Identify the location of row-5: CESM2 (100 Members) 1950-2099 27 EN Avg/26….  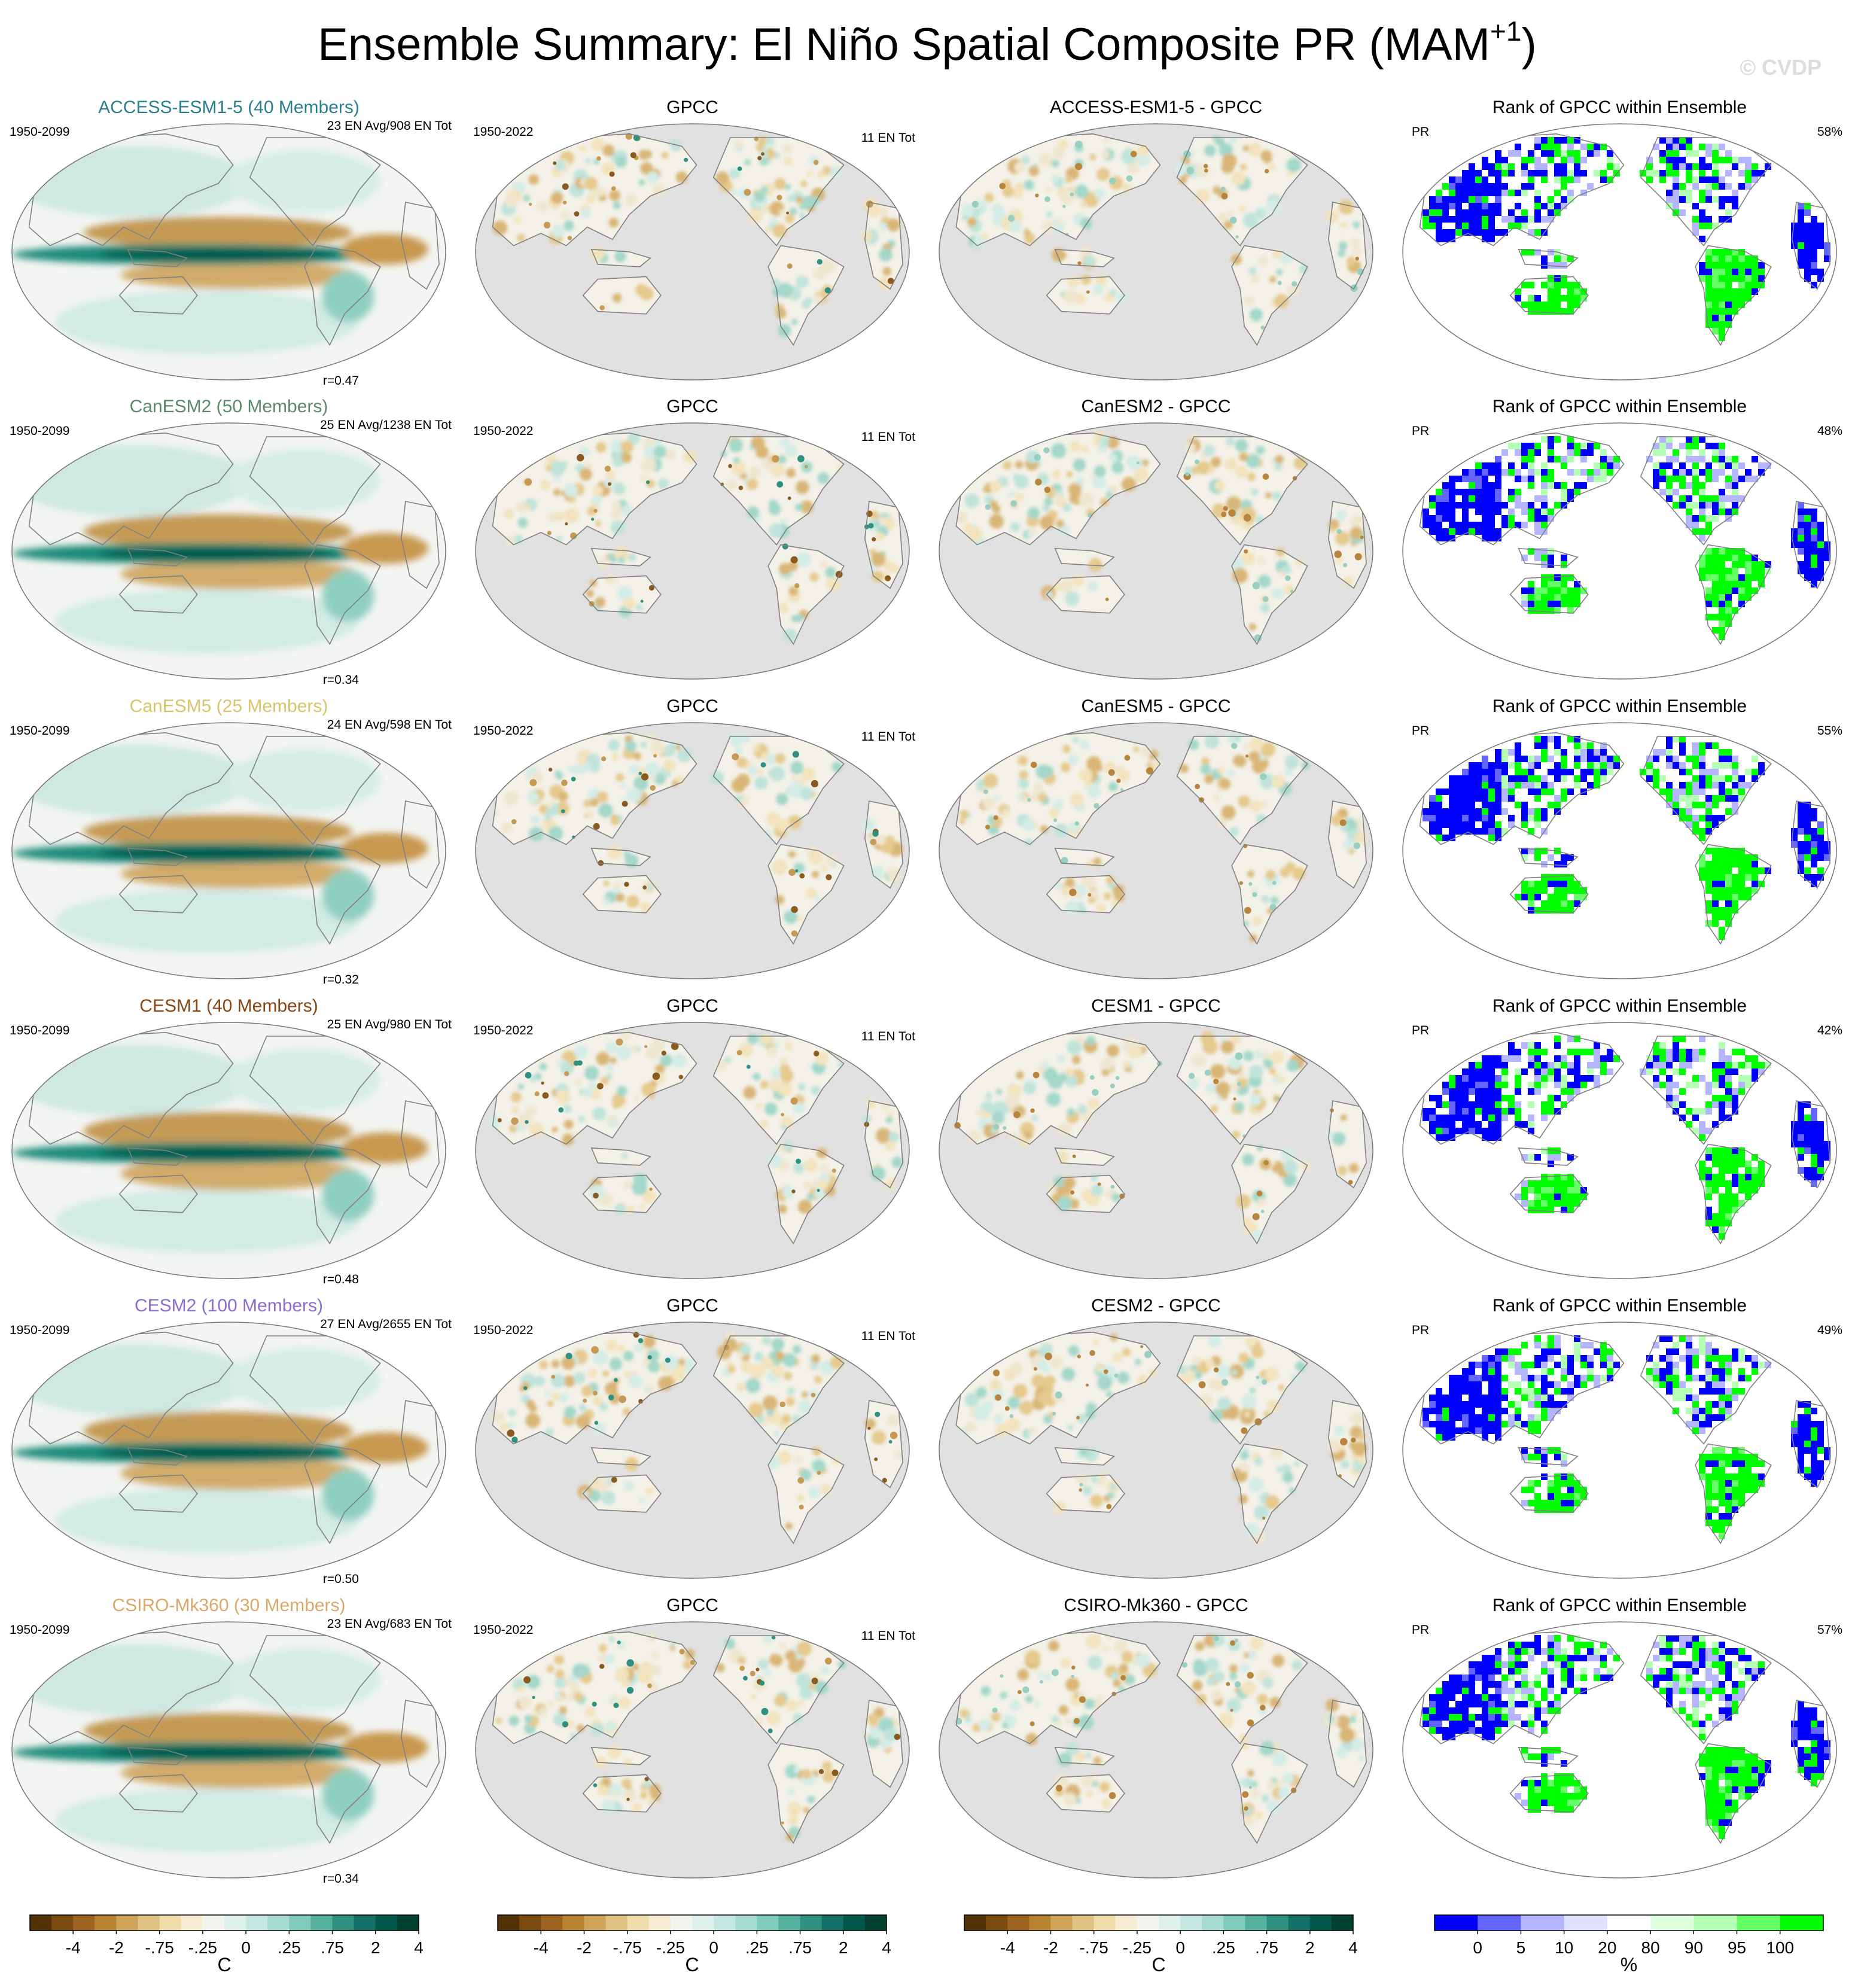
(926, 1441).